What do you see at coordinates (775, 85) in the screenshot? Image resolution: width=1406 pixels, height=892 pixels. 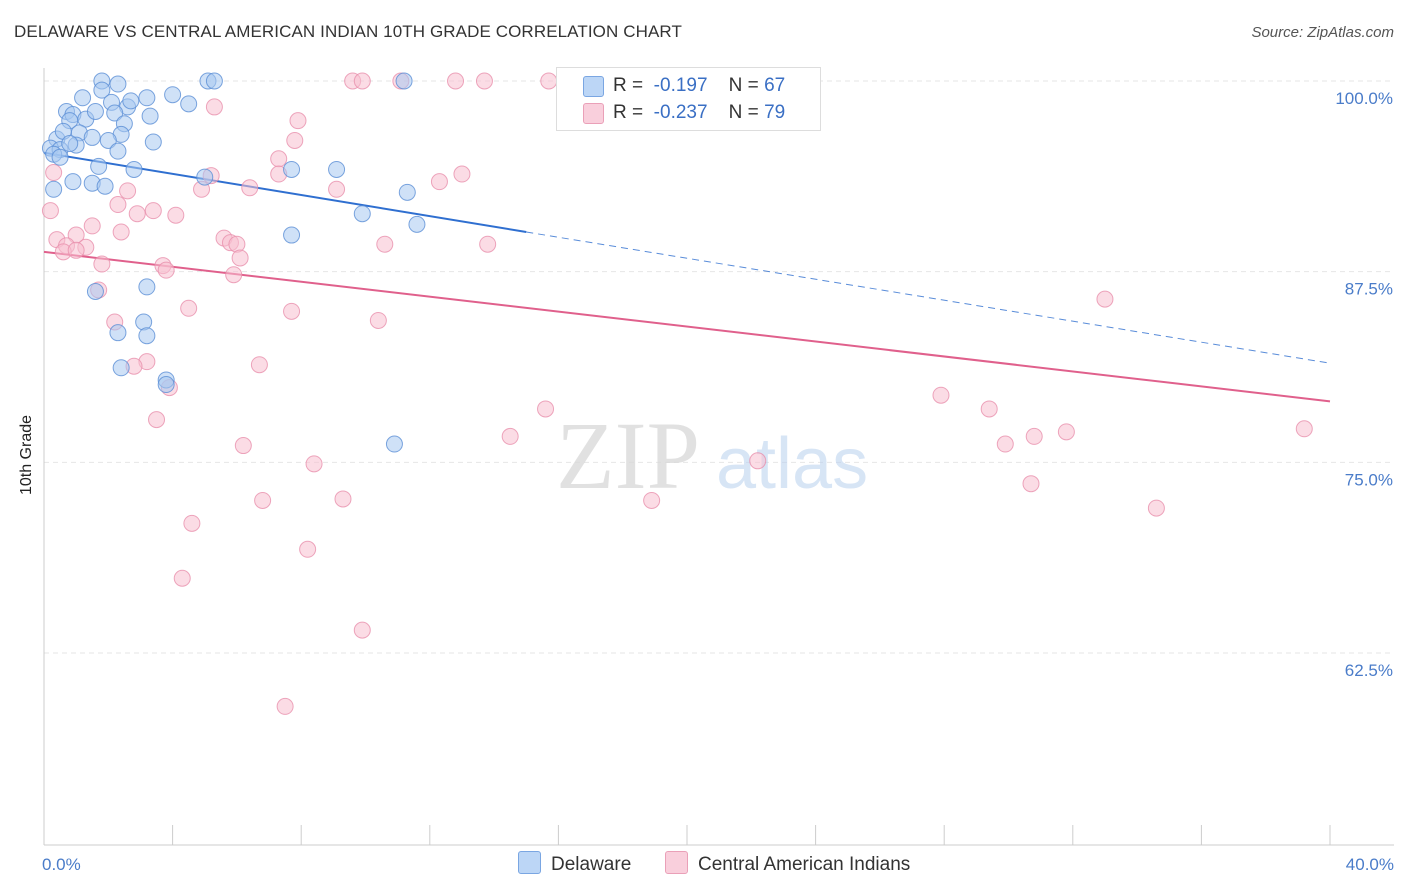 I see `legend-n-value: 67` at bounding box center [775, 85].